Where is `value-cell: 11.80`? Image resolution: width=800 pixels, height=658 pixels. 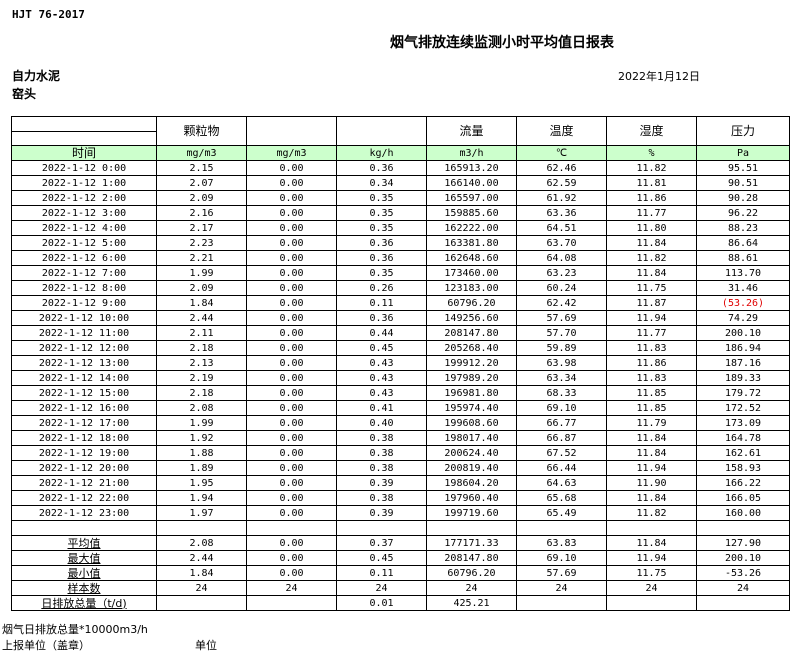
value-cell: 11.80 is located at coordinates (651, 228).